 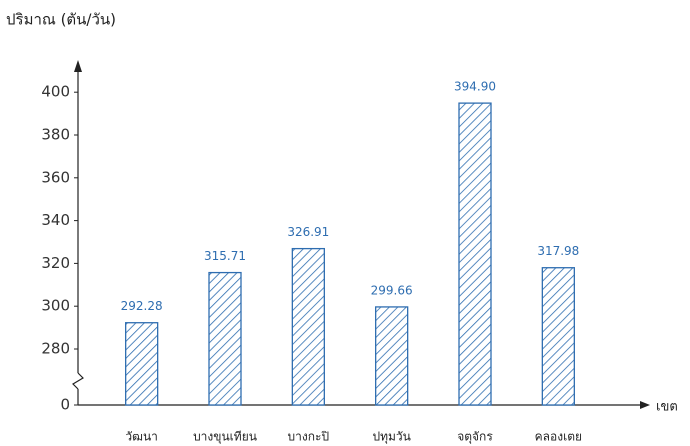 I want to click on value-label: 317.98, so click(x=558, y=251).